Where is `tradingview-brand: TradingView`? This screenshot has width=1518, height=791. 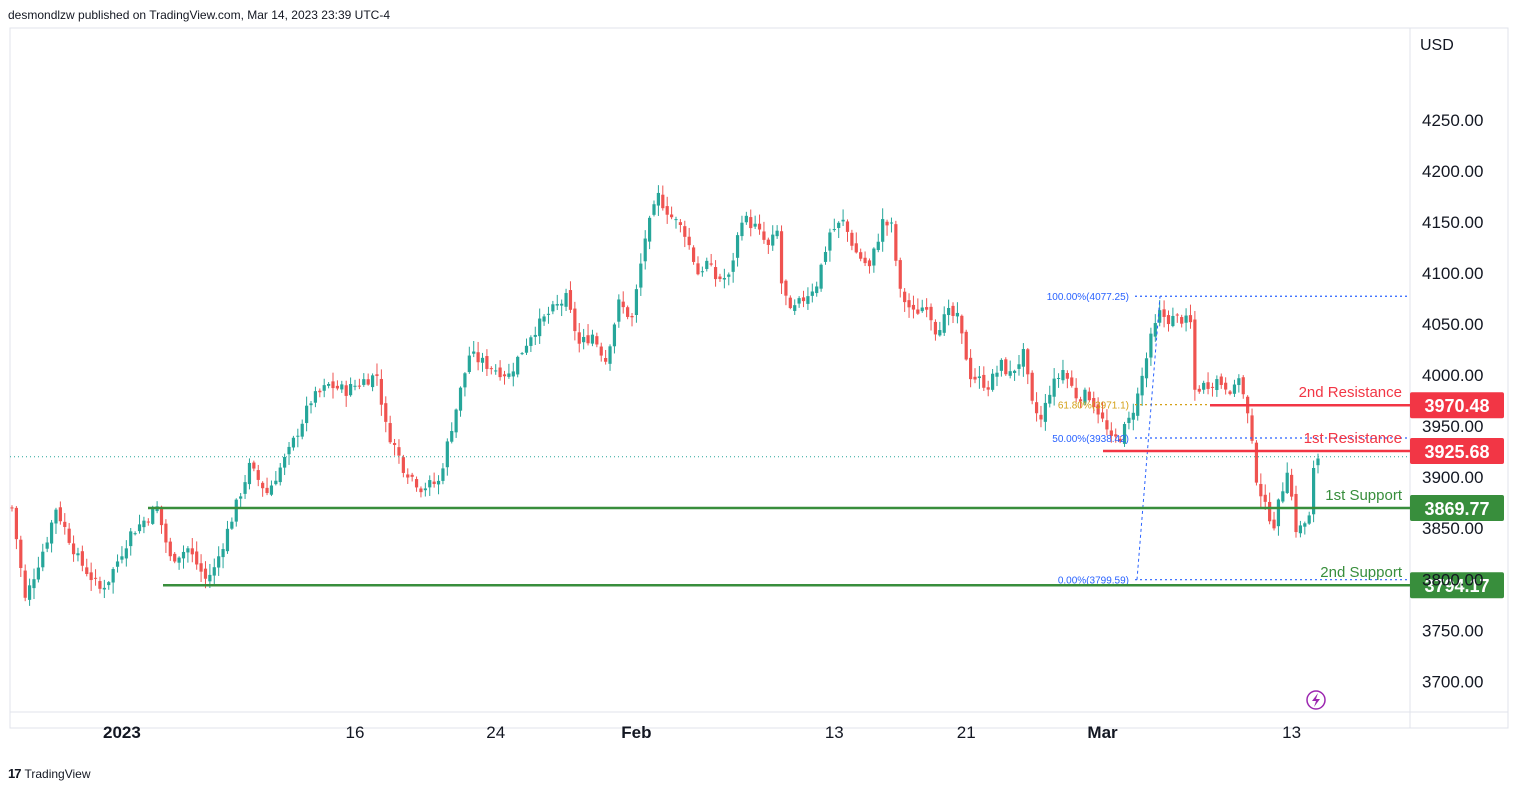
tradingview-brand: TradingView is located at coordinates (57, 773).